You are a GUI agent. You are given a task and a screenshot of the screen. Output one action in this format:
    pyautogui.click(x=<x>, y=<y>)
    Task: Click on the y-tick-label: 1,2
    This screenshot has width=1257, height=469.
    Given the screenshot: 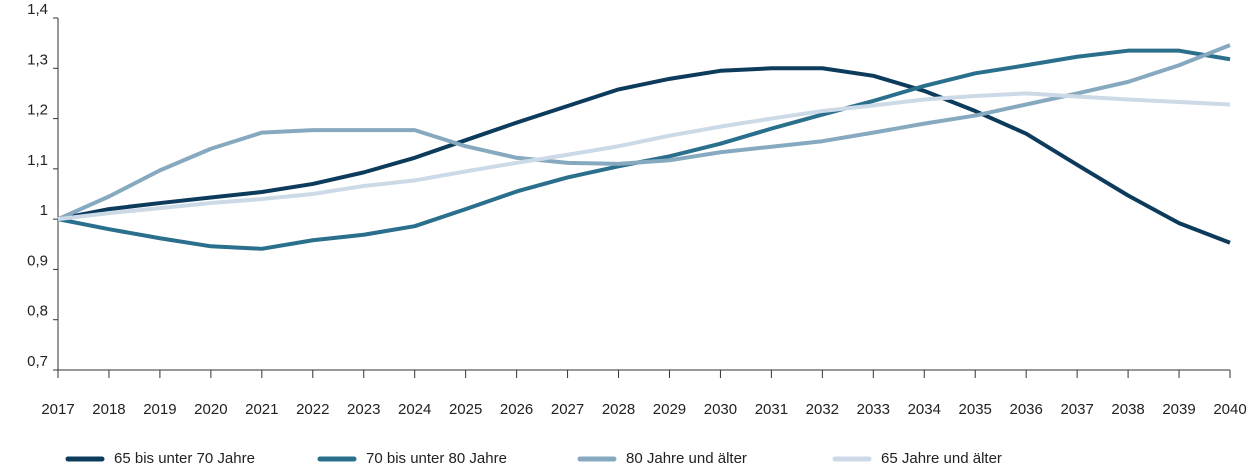 What is the action you would take?
    pyautogui.click(x=37, y=110)
    